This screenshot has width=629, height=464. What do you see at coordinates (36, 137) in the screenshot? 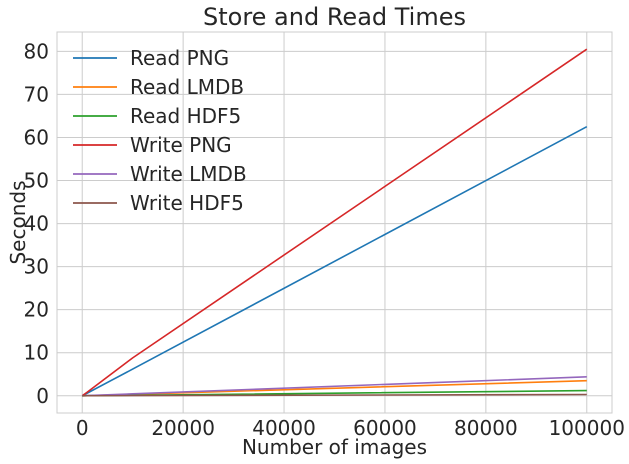
I see `y-tick-label: 60` at bounding box center [36, 137].